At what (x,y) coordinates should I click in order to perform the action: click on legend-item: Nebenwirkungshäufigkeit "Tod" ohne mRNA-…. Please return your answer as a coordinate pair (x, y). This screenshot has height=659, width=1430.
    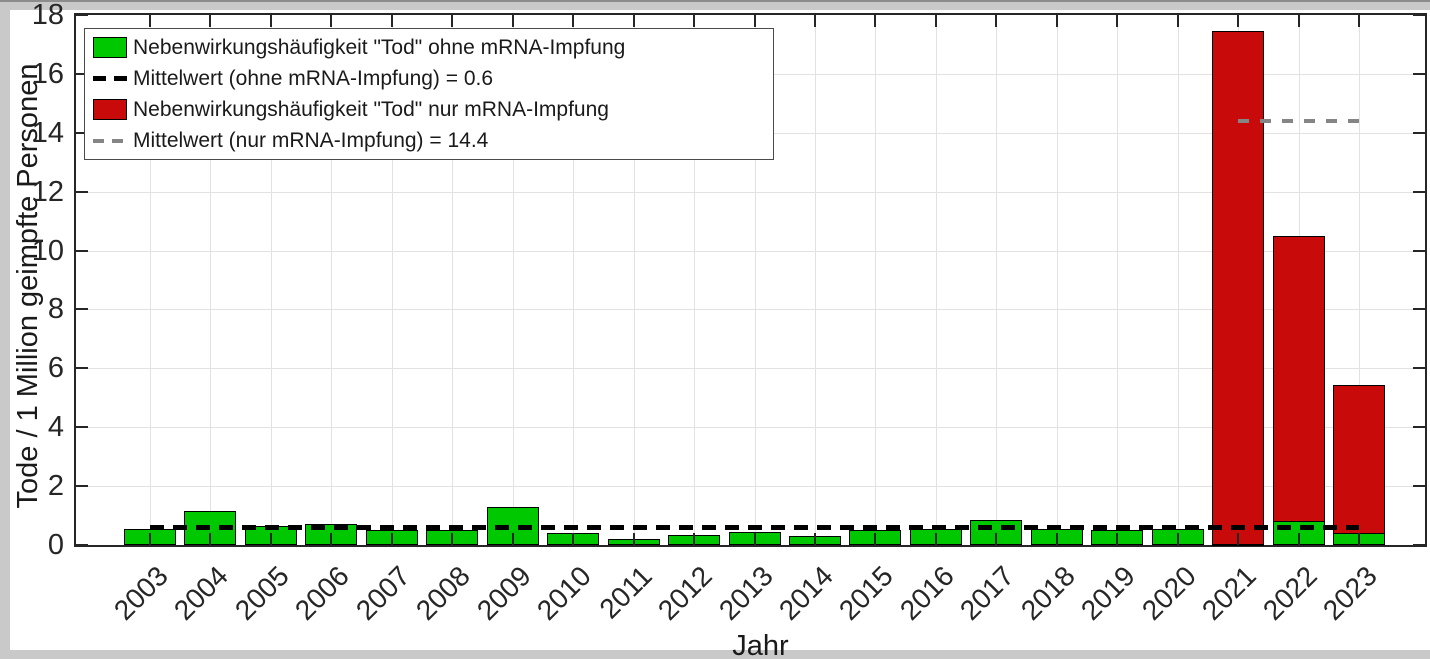
    Looking at the image, I should click on (429, 47).